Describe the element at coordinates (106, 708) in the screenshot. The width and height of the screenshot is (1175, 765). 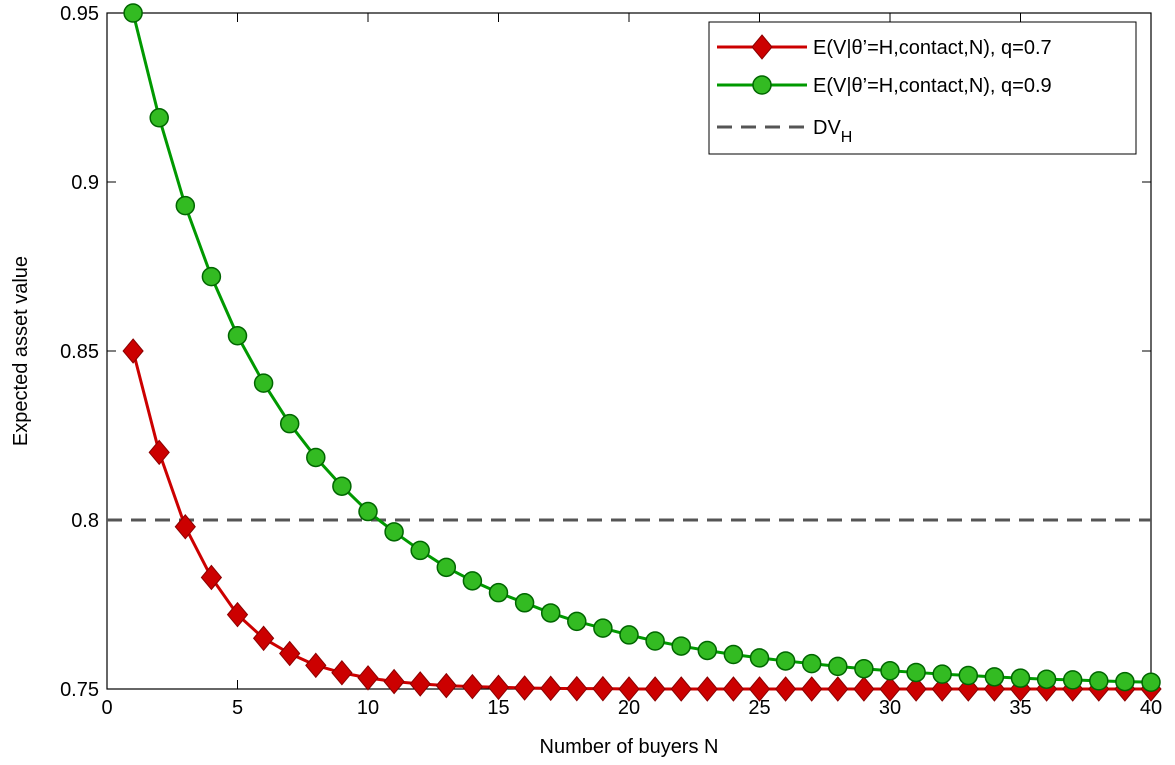
I see `x-tick-label: 0` at that location.